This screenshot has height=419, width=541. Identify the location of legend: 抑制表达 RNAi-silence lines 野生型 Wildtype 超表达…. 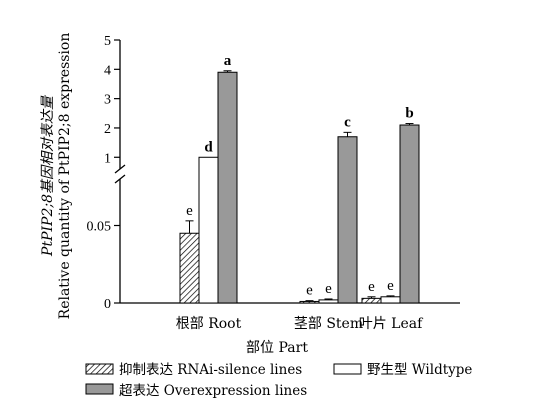
(278, 380).